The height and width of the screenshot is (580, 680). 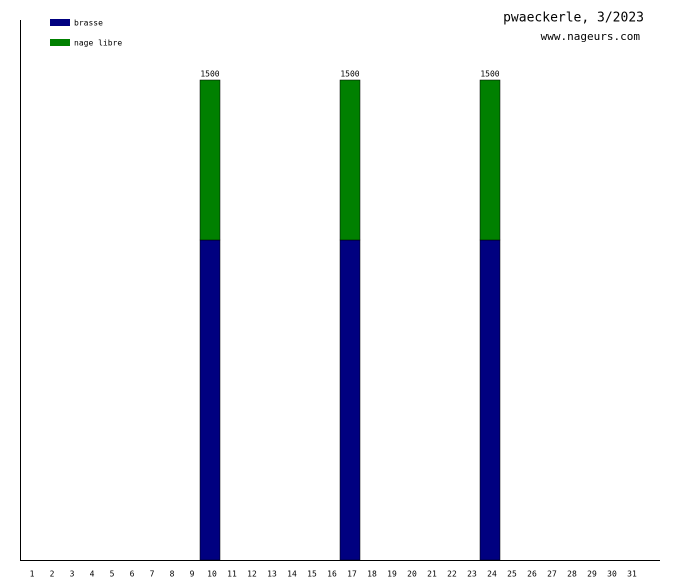 What do you see at coordinates (392, 574) in the screenshot?
I see `x-tick-label: 19` at bounding box center [392, 574].